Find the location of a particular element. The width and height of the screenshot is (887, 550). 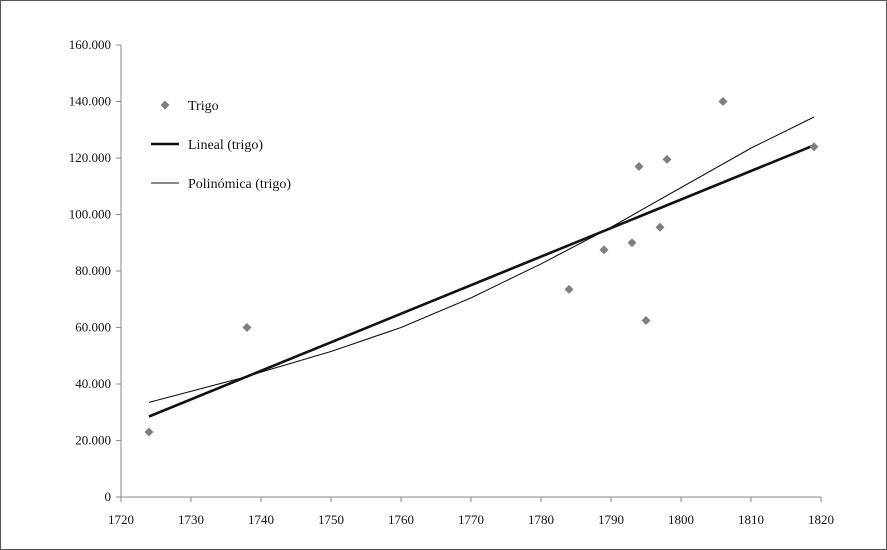

legend-label: Lineal (trigo) is located at coordinates (225, 145).